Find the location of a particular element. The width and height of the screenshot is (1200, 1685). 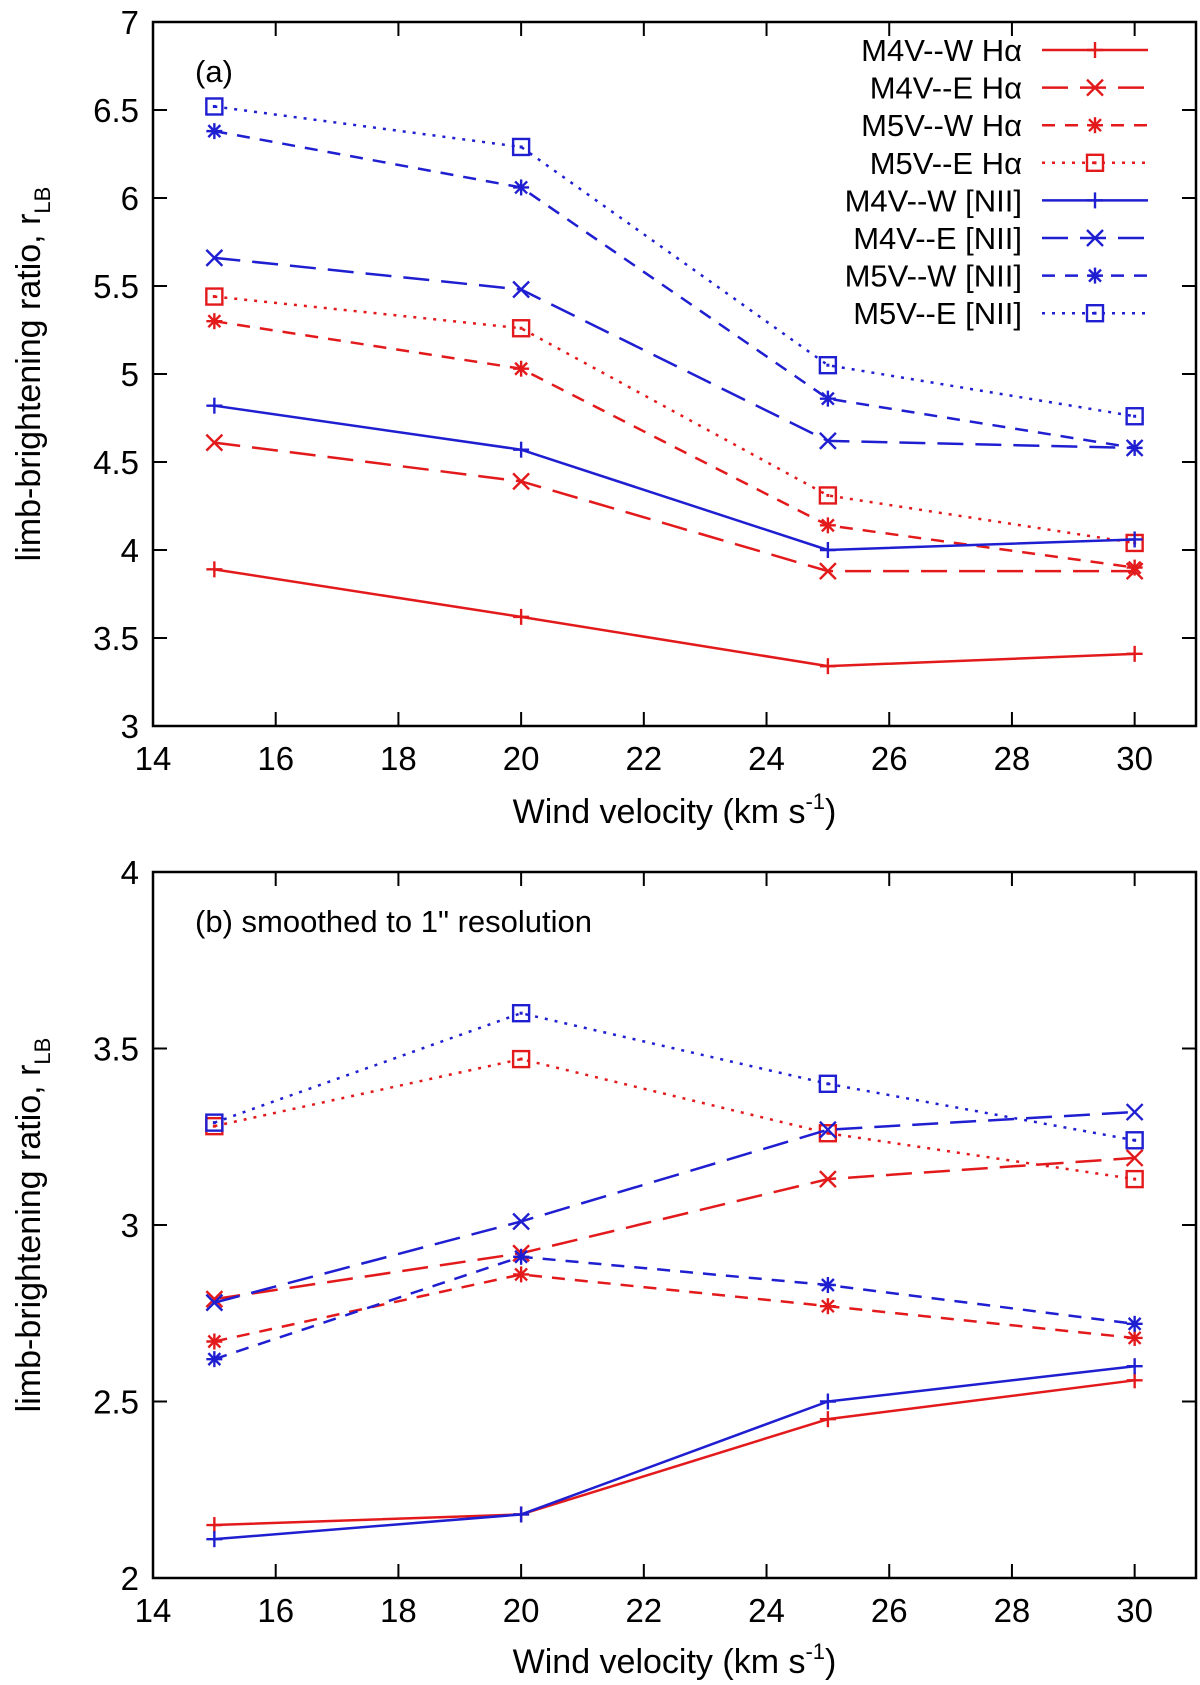

y-tick-label: 5 is located at coordinates (130, 374).